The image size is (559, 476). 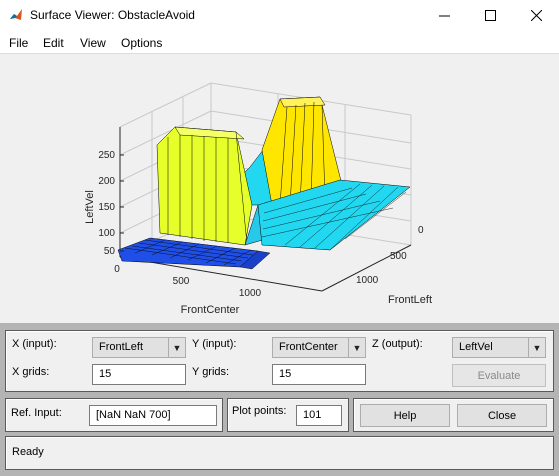 I want to click on z-output-select: LeftVel ▼, so click(x=499, y=347).